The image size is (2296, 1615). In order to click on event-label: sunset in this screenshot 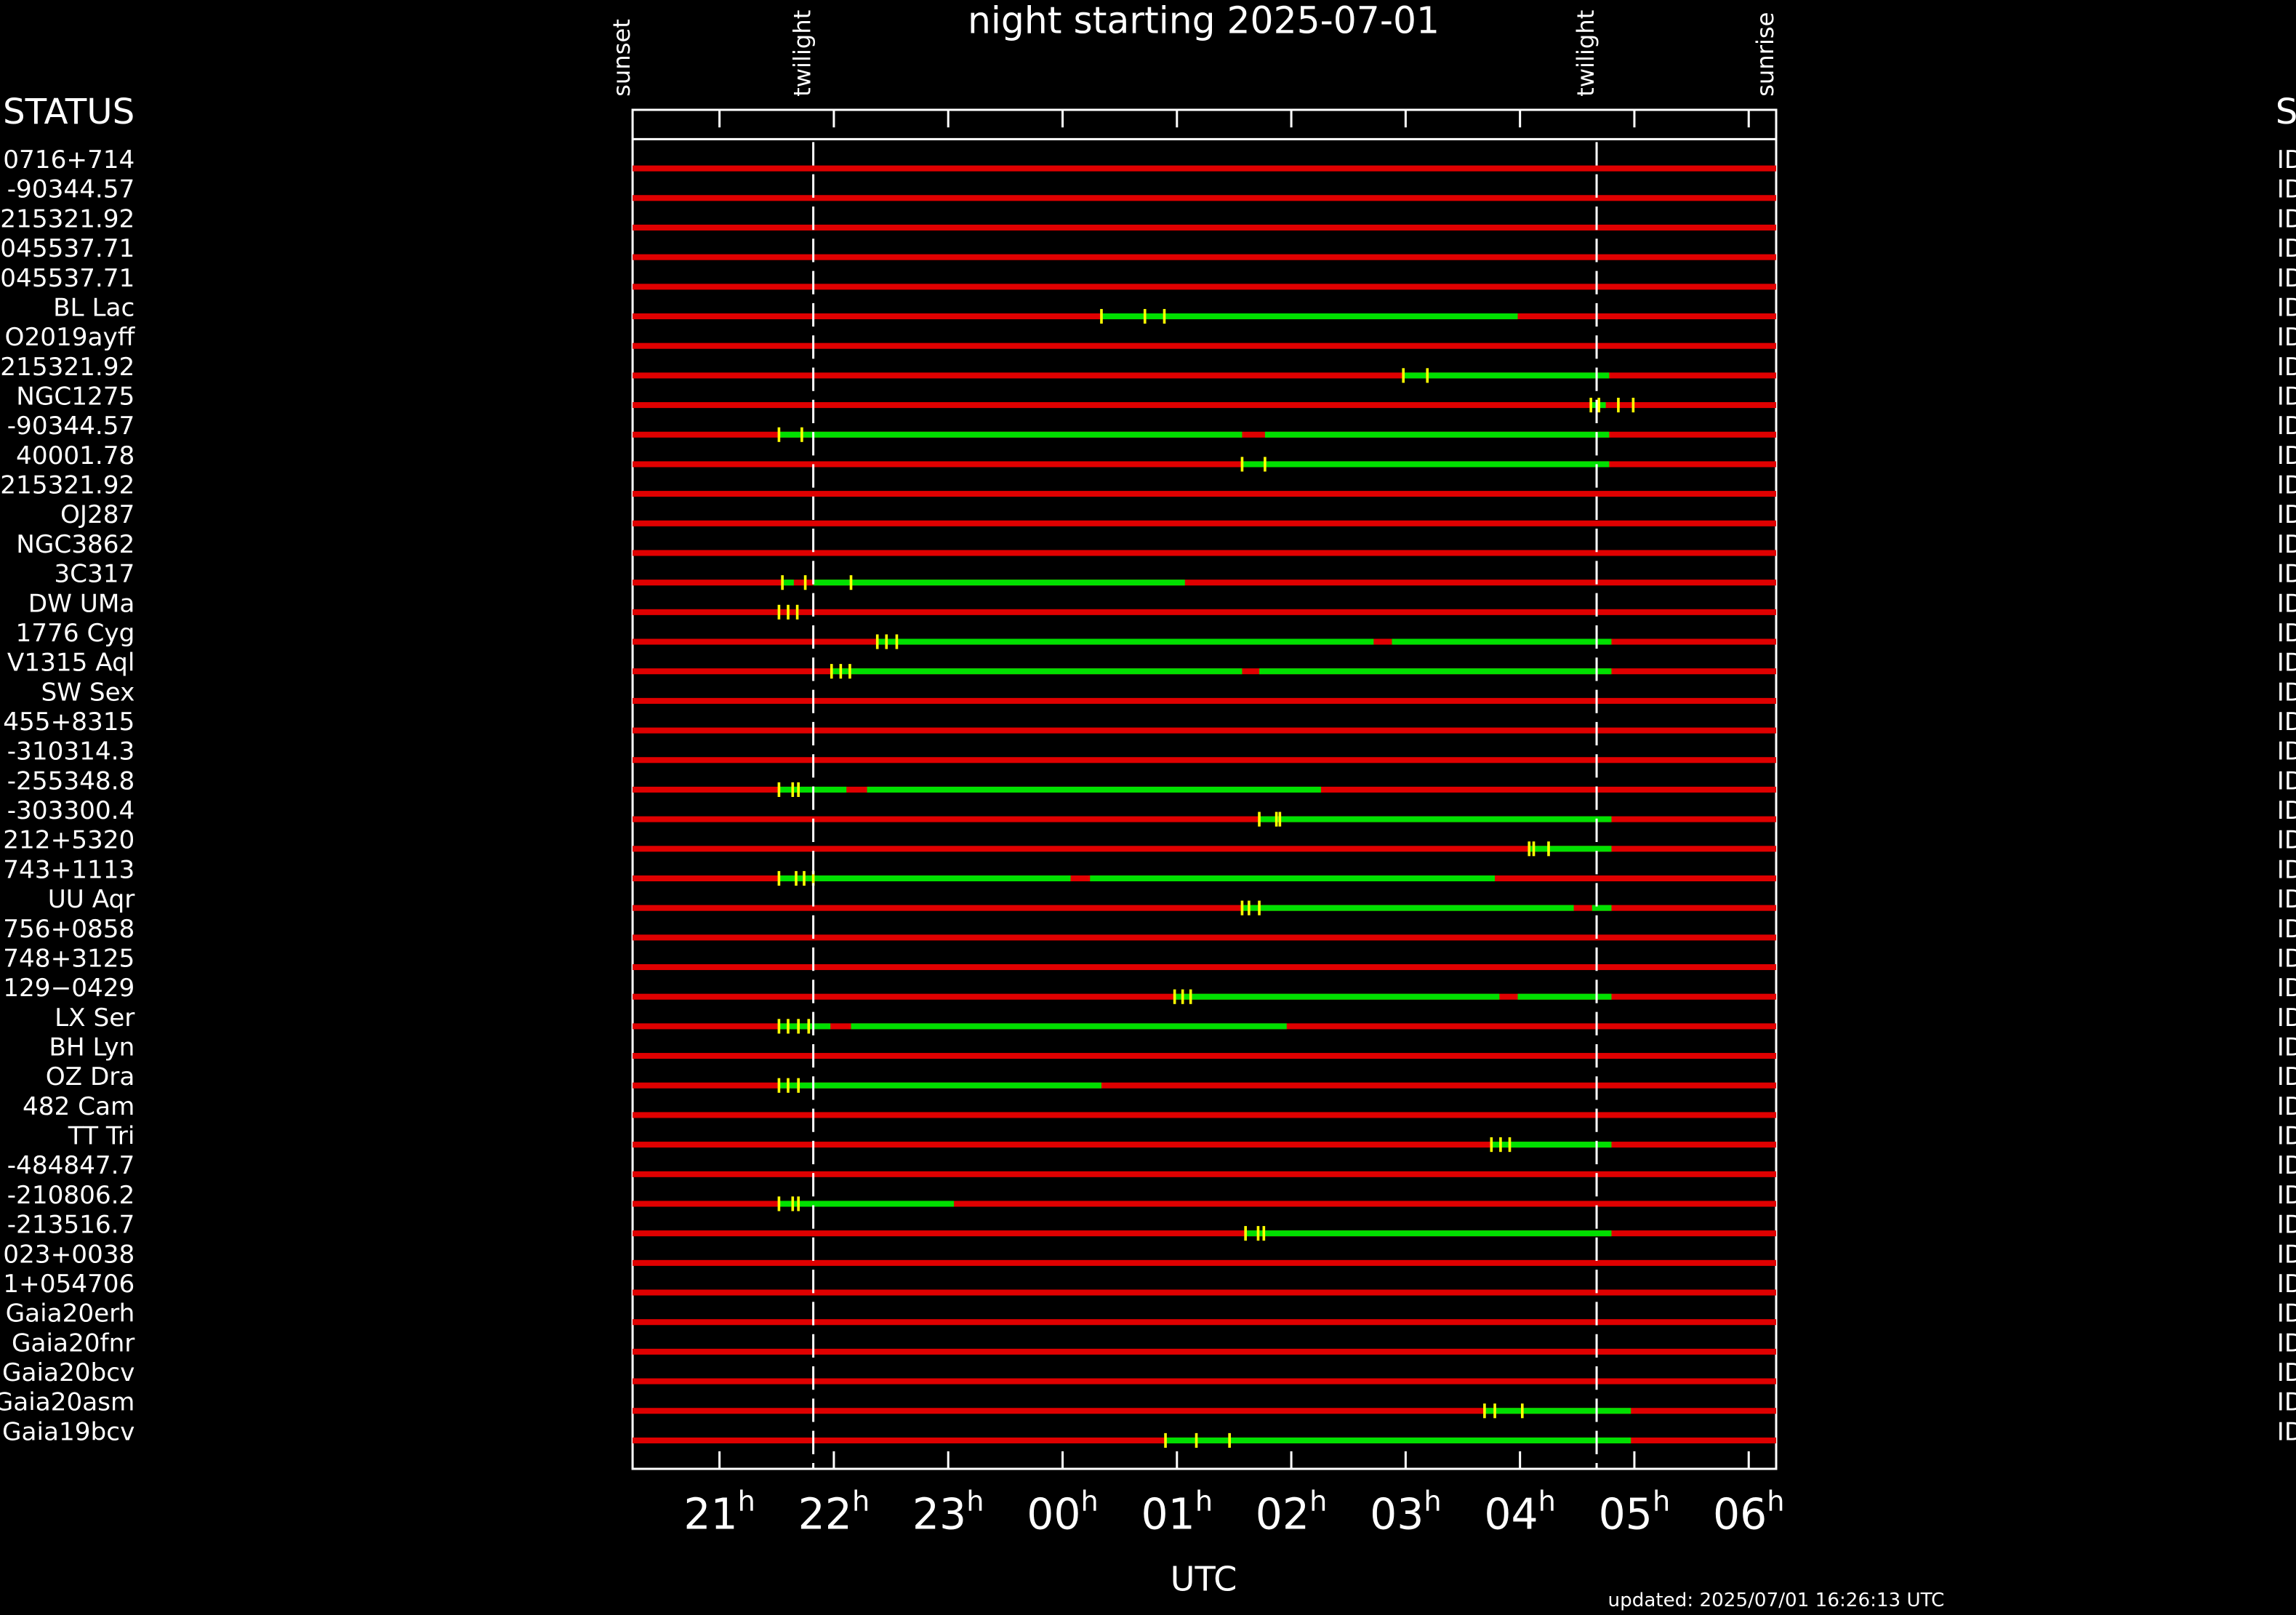, I will do `click(621, 58)`.